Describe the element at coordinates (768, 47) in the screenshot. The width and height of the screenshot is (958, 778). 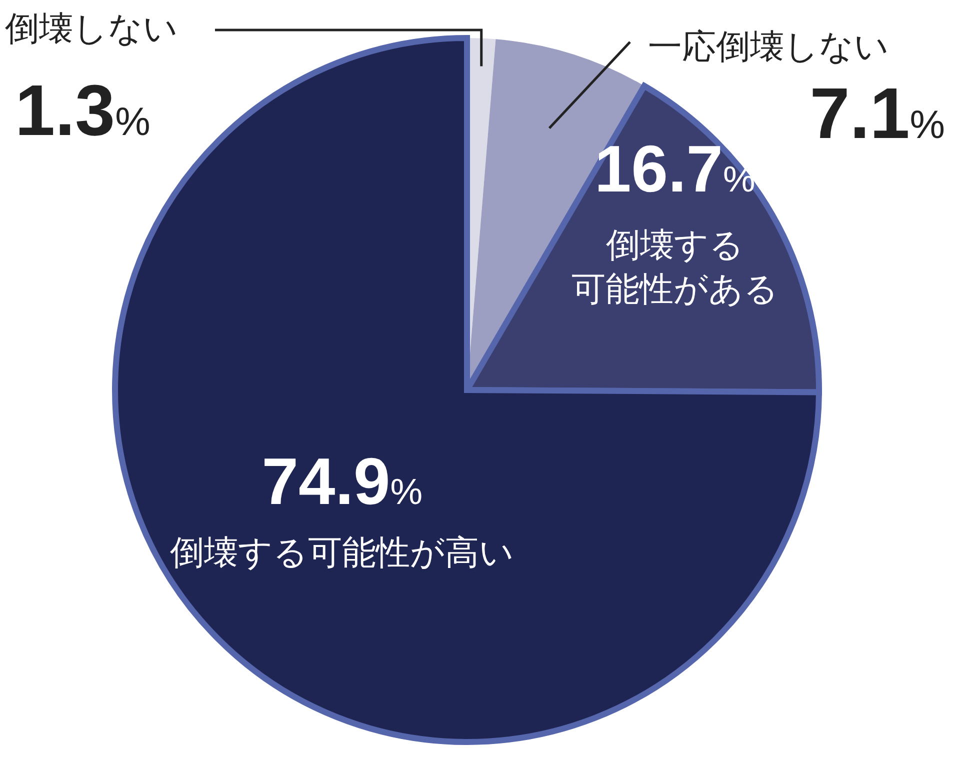
I see `slice-label: 一応倒壊しない` at that location.